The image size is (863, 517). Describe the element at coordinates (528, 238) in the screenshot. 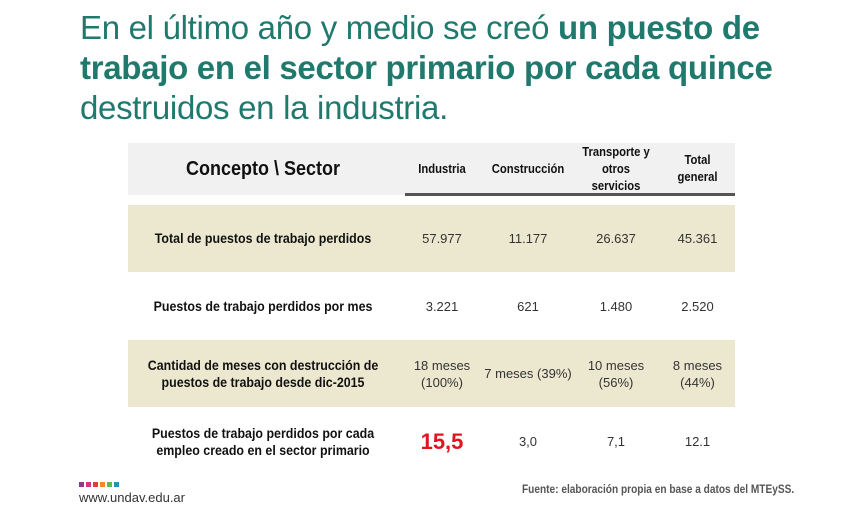

I see `cell: 11.177` at that location.